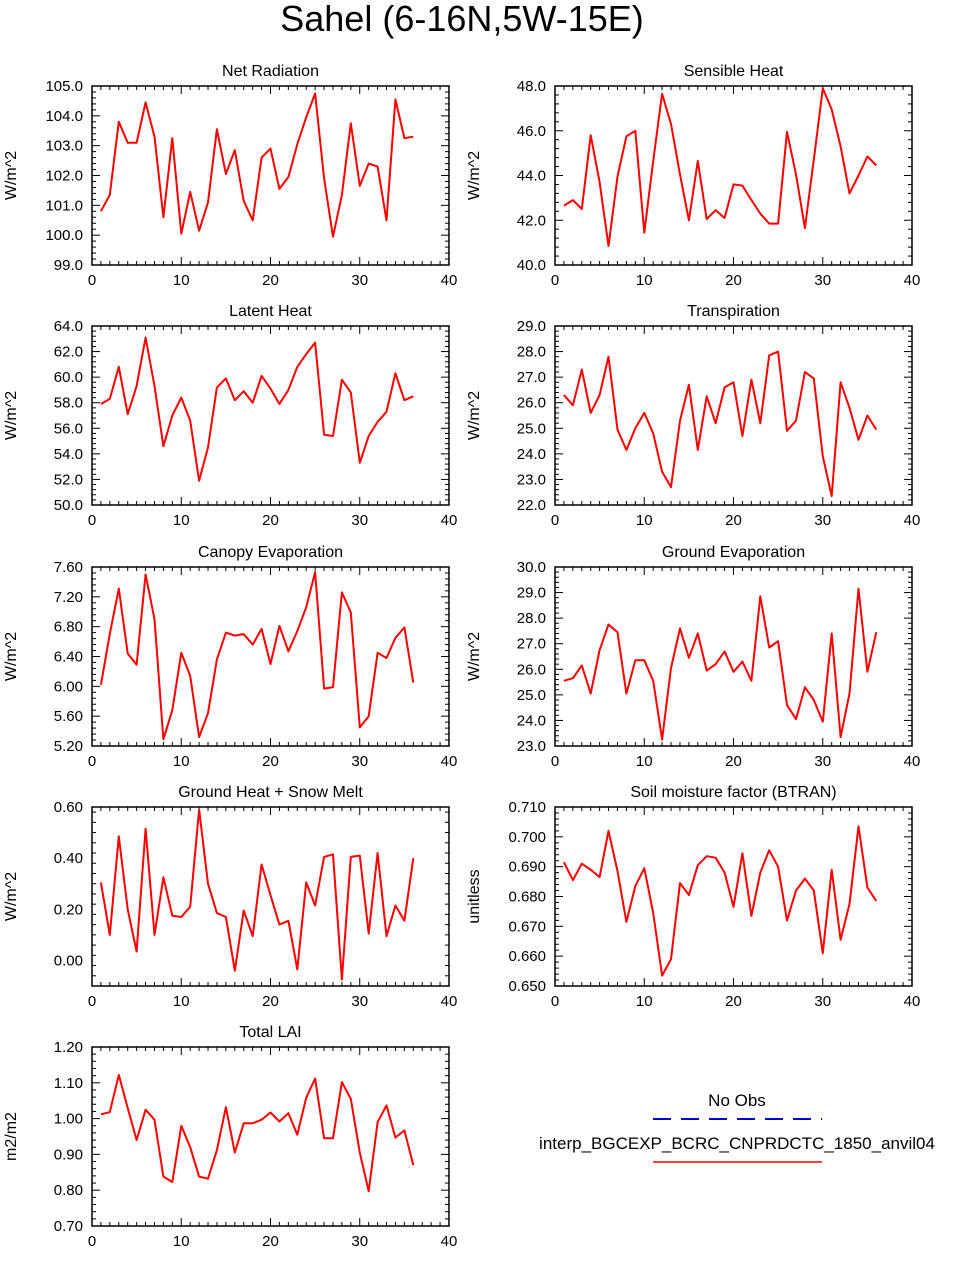 This screenshot has width=972, height=1261. I want to click on y-tick-label: 0.60, so click(68, 807).